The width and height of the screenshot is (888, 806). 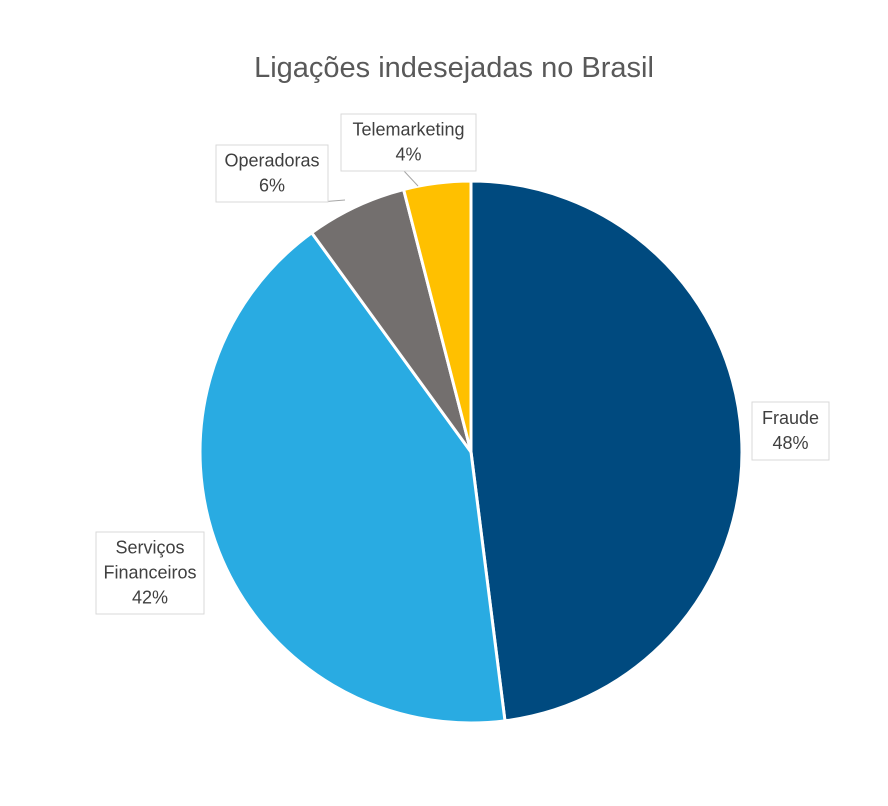 What do you see at coordinates (271, 161) in the screenshot?
I see `data-label-category: Operadoras` at bounding box center [271, 161].